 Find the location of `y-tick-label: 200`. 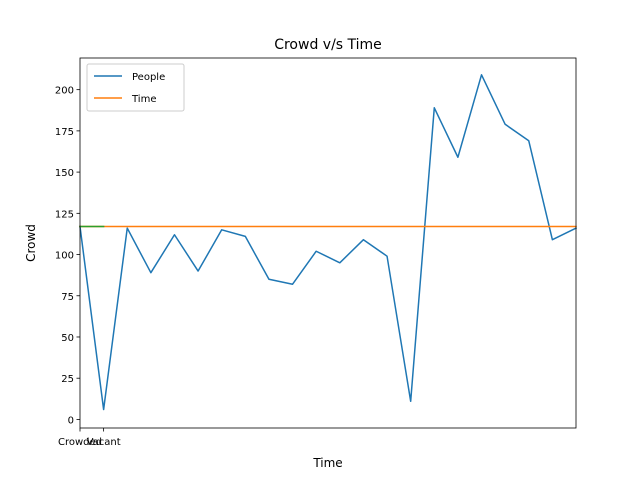

y-tick-label: 200 is located at coordinates (64, 91).